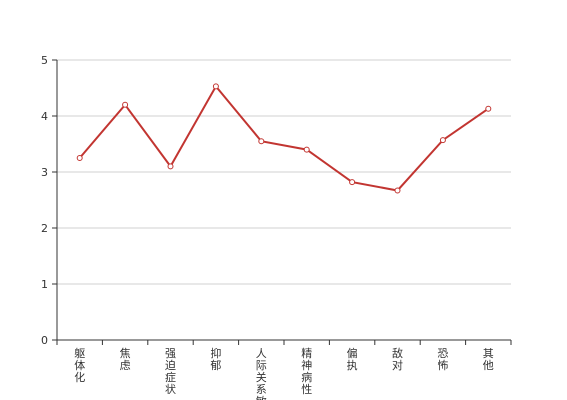  Describe the element at coordinates (44, 60) in the screenshot. I see `y-tick-label: 5` at that location.